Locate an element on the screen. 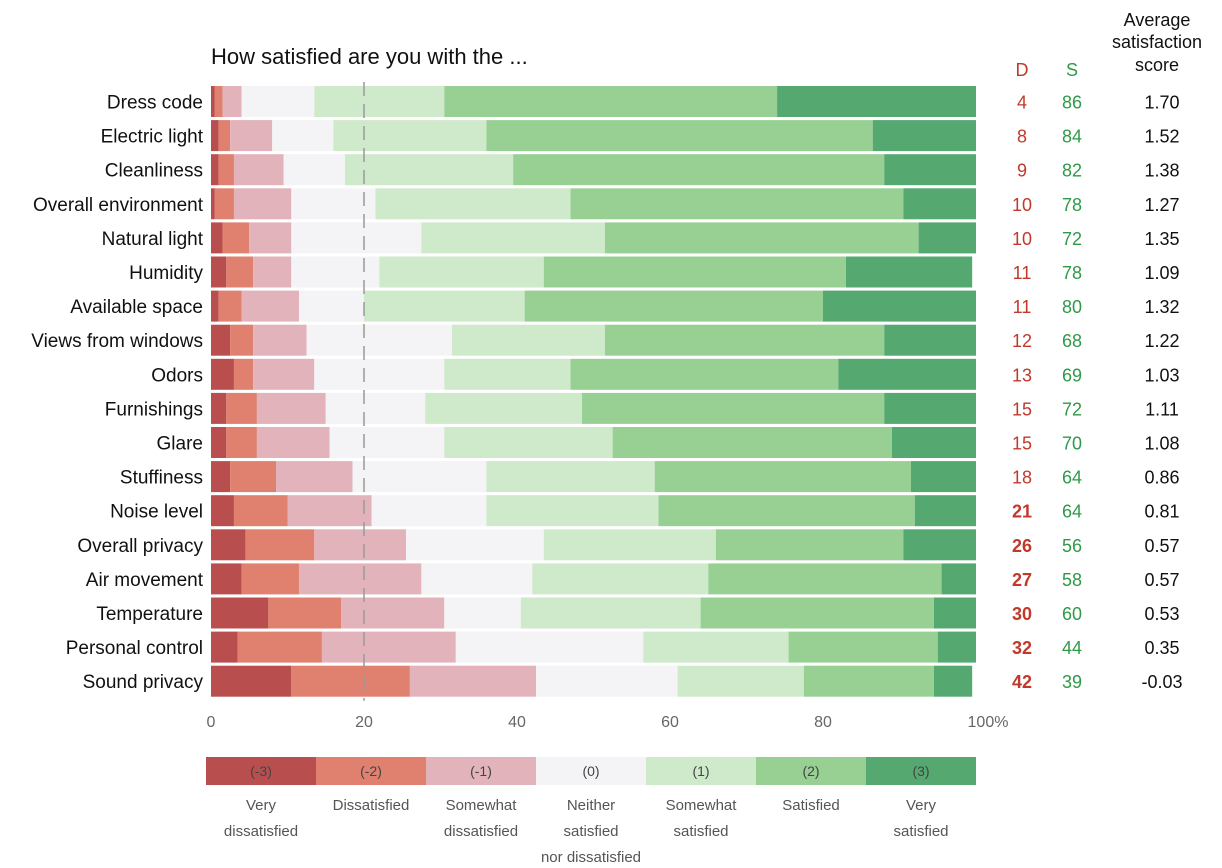 The height and width of the screenshot is (868, 1222). legend-item-satisfied: (2) Satisfied is located at coordinates (811, 785).